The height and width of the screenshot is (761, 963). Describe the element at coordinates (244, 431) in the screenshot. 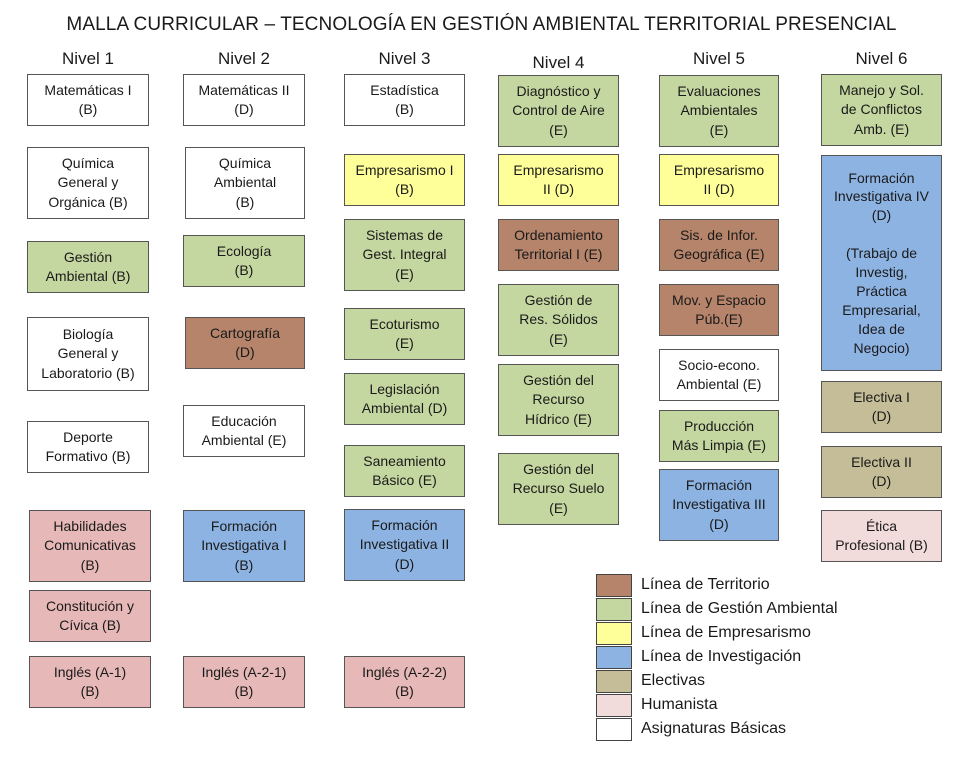

I see `course-educacion-ambiental: Educación Ambiental (E)` at that location.